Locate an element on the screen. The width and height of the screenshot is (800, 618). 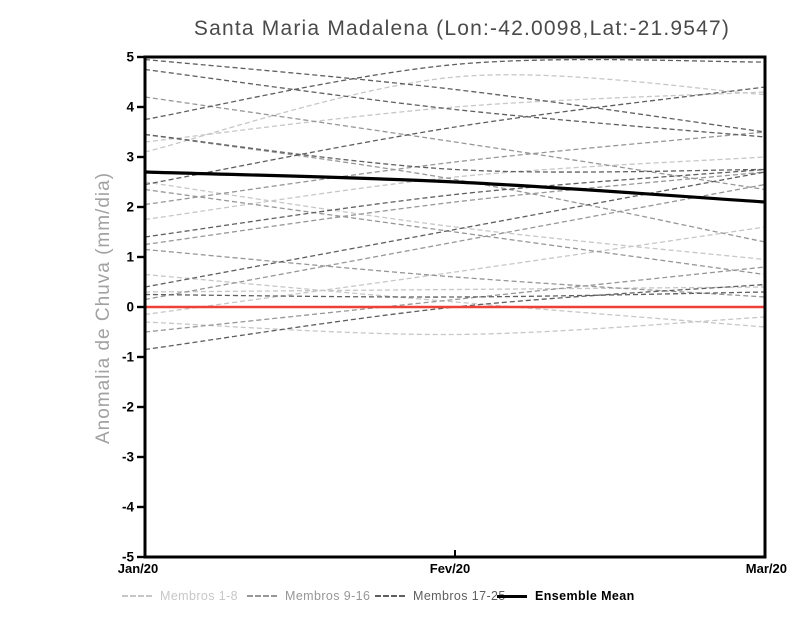
legend-item-membros-9-16: Membros 9-16 is located at coordinates (308, 596).